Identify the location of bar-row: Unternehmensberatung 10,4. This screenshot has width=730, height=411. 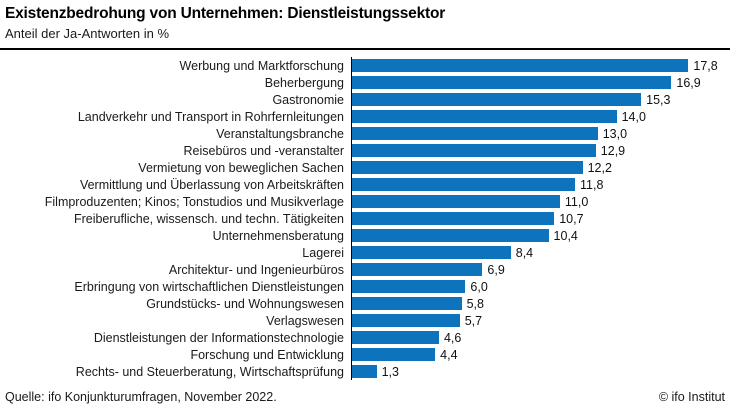
(365, 235).